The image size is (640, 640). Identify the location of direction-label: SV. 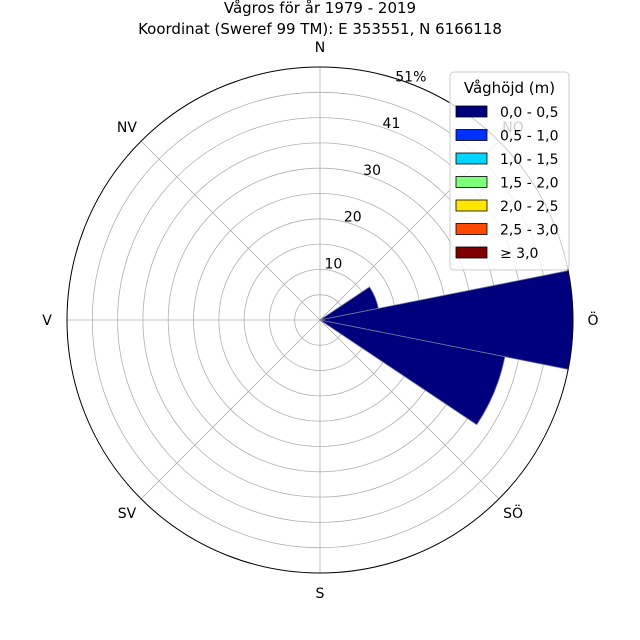
(127, 514).